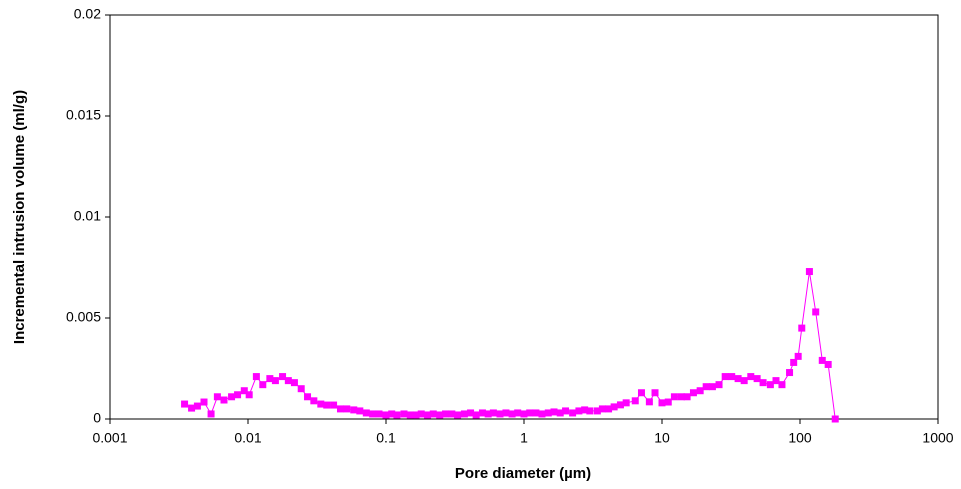 Image resolution: width=961 pixels, height=489 pixels. Describe the element at coordinates (83, 115) in the screenshot. I see `y-tick-label: 0.015` at that location.